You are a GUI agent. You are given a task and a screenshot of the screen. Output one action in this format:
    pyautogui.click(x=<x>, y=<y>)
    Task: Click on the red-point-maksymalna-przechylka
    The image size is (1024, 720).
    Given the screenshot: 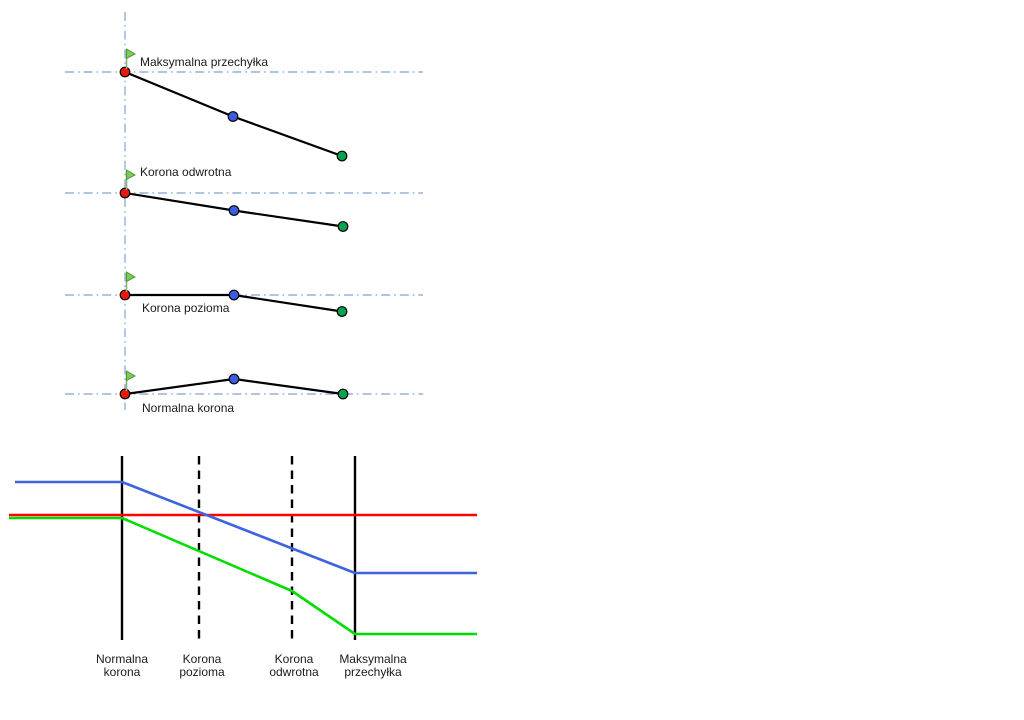 What is the action you would take?
    pyautogui.click(x=125, y=72)
    